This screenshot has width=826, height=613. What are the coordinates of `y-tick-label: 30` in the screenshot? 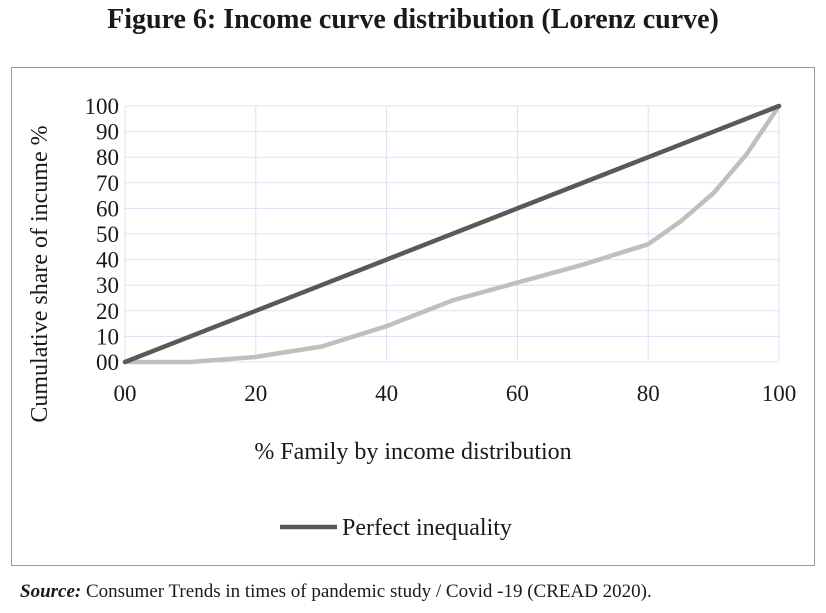 It's located at (107, 285).